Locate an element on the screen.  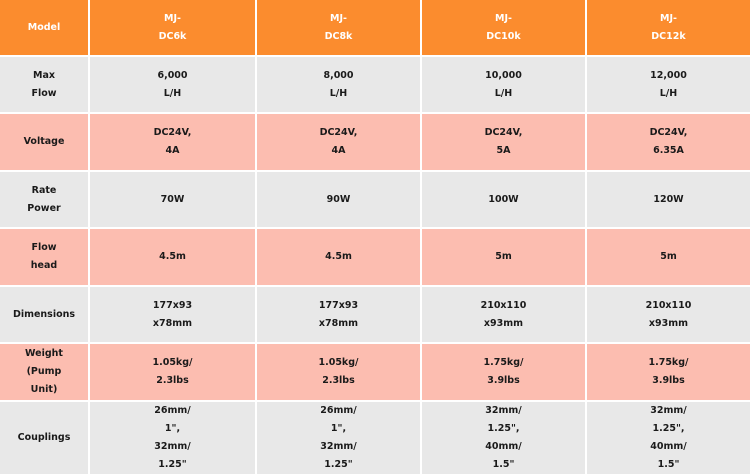
table-cell: 12,000 L/H is located at coordinates (668, 84).